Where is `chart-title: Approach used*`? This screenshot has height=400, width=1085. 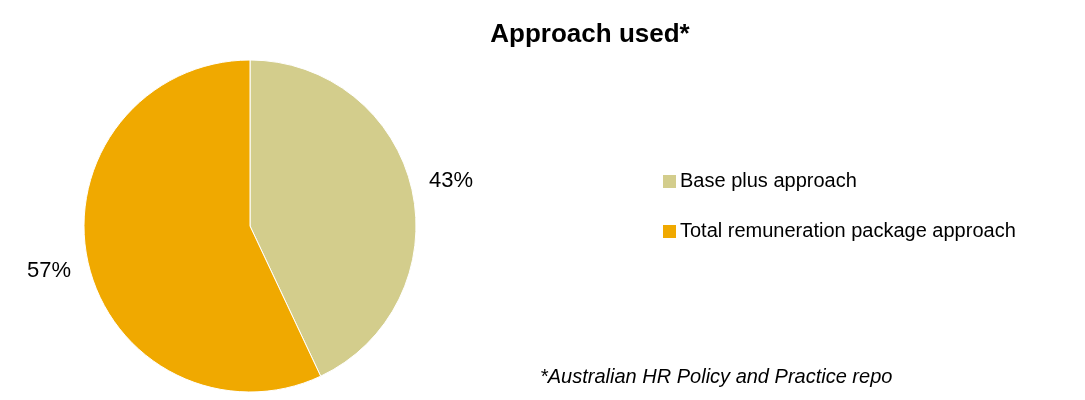
chart-title: Approach used* is located at coordinates (590, 33).